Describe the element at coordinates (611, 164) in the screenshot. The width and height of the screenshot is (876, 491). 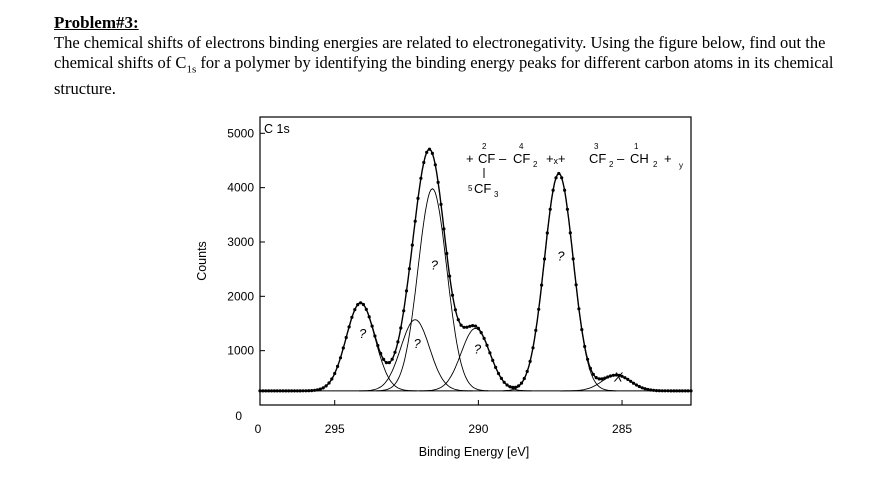
I see `structure-sub-2b: 2` at that location.